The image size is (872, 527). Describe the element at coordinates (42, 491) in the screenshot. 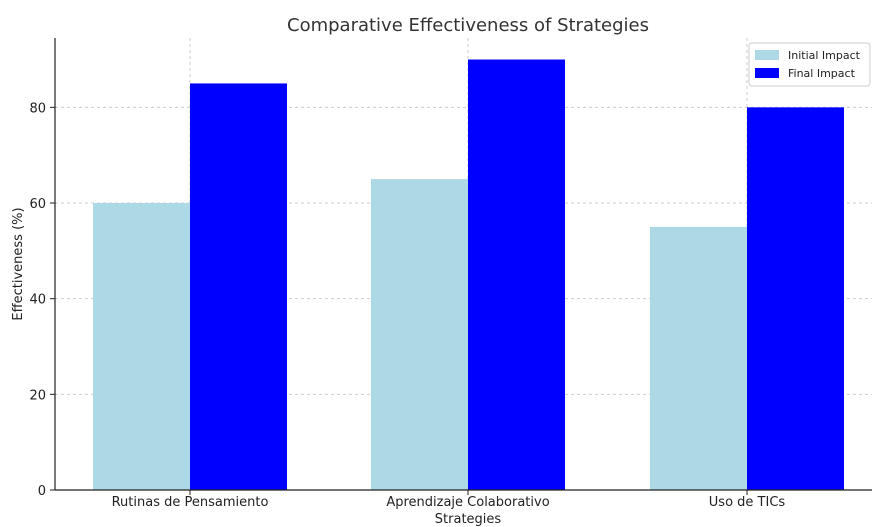

I see `y-tick-label: 0` at that location.